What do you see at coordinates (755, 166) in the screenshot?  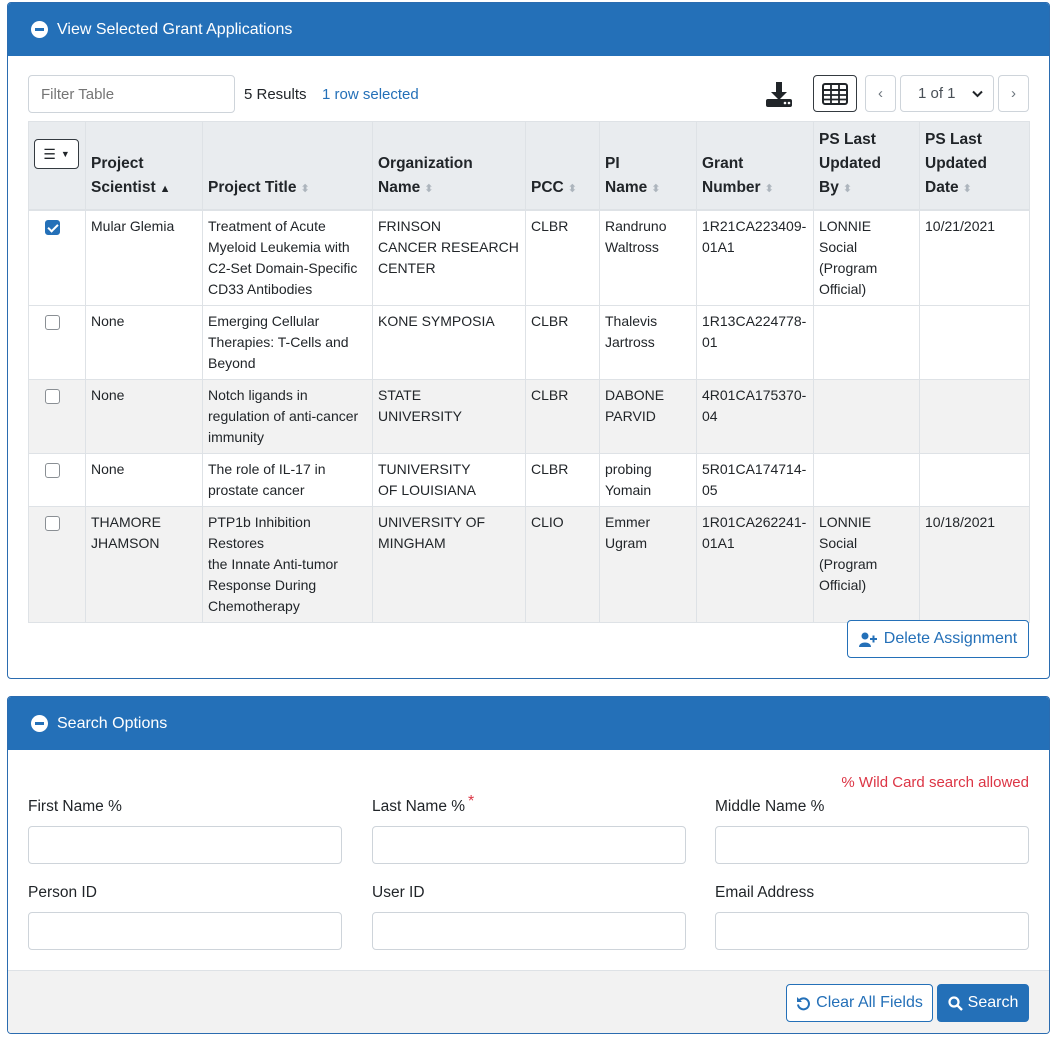 I see `column-header-5: Grant Number ⬍` at bounding box center [755, 166].